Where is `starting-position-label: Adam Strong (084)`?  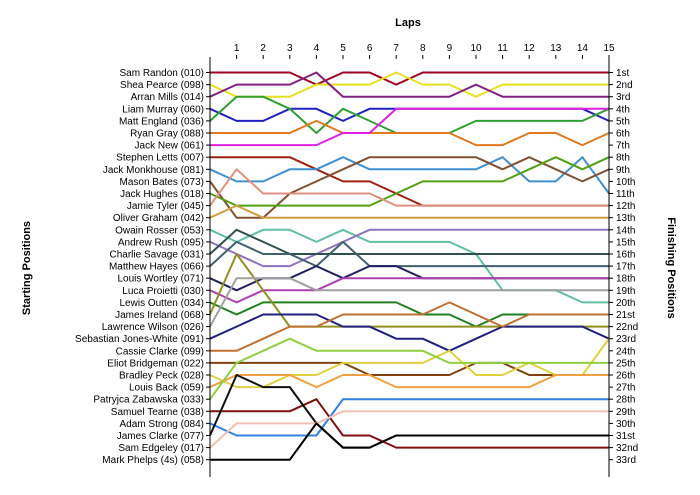
starting-position-label: Adam Strong (084) is located at coordinates (162, 424).